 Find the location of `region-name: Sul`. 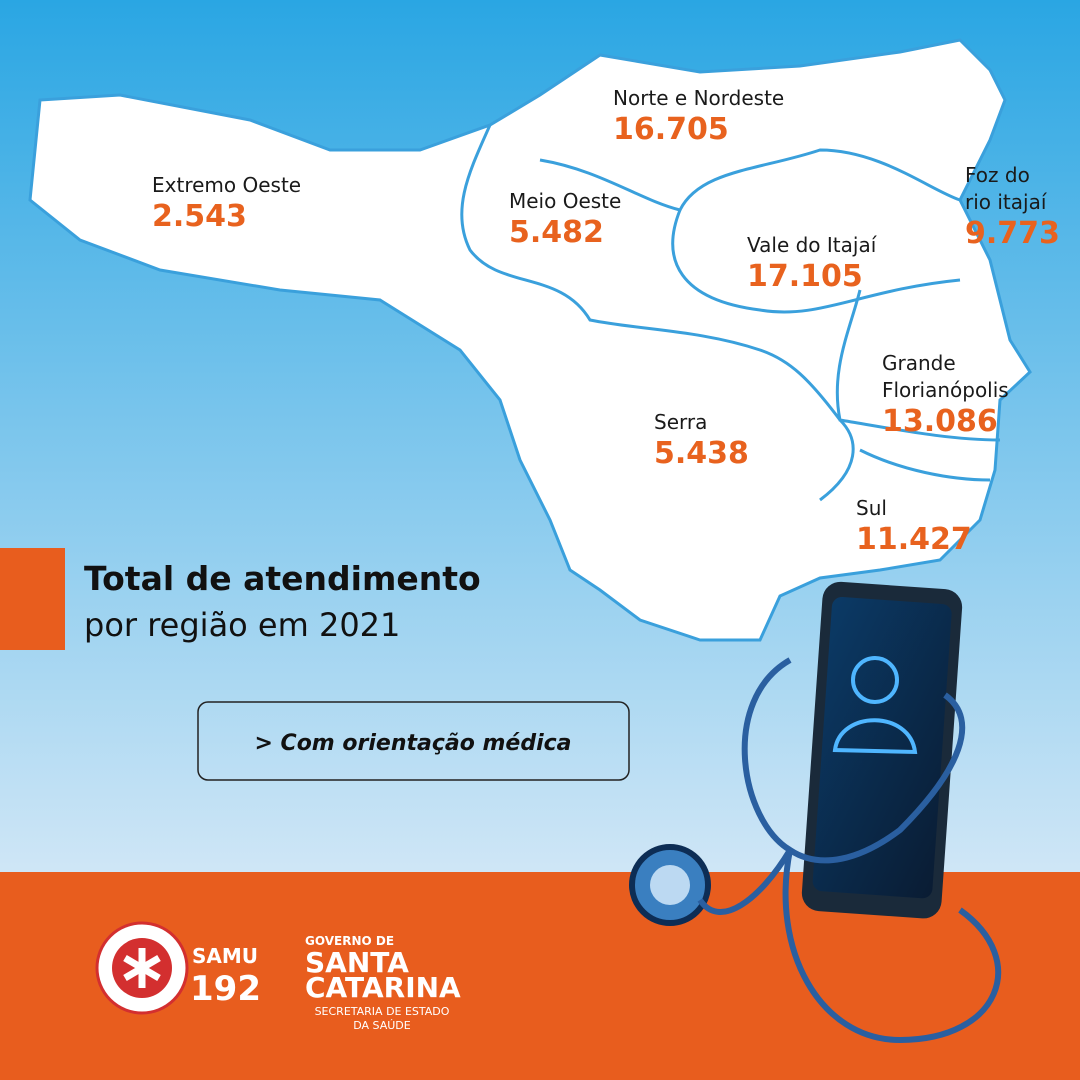

region-name: Sul is located at coordinates (871, 508).